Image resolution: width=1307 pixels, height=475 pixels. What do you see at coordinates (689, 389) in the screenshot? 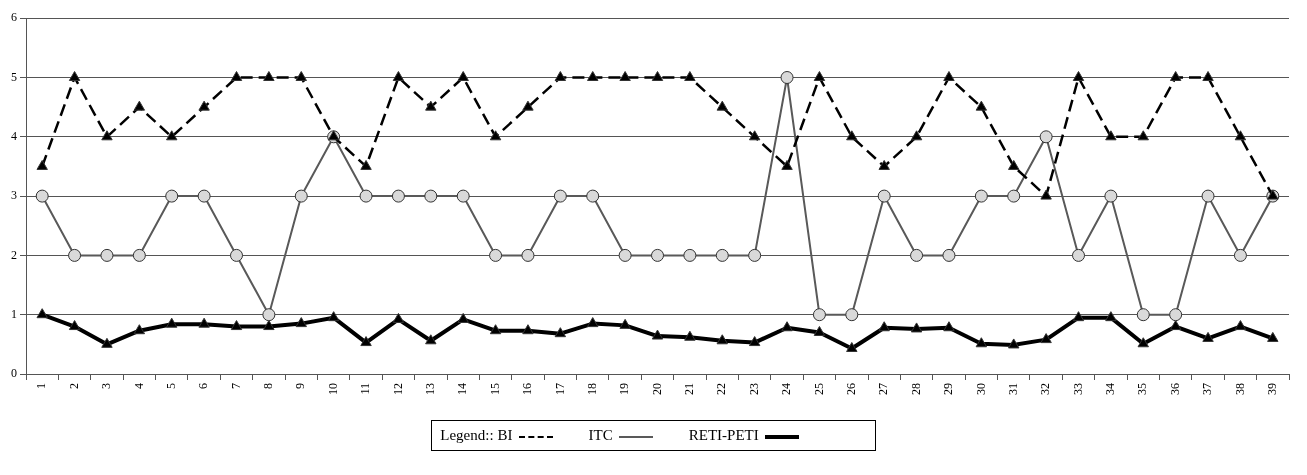
I see `x-tick-label: 21` at bounding box center [689, 389].